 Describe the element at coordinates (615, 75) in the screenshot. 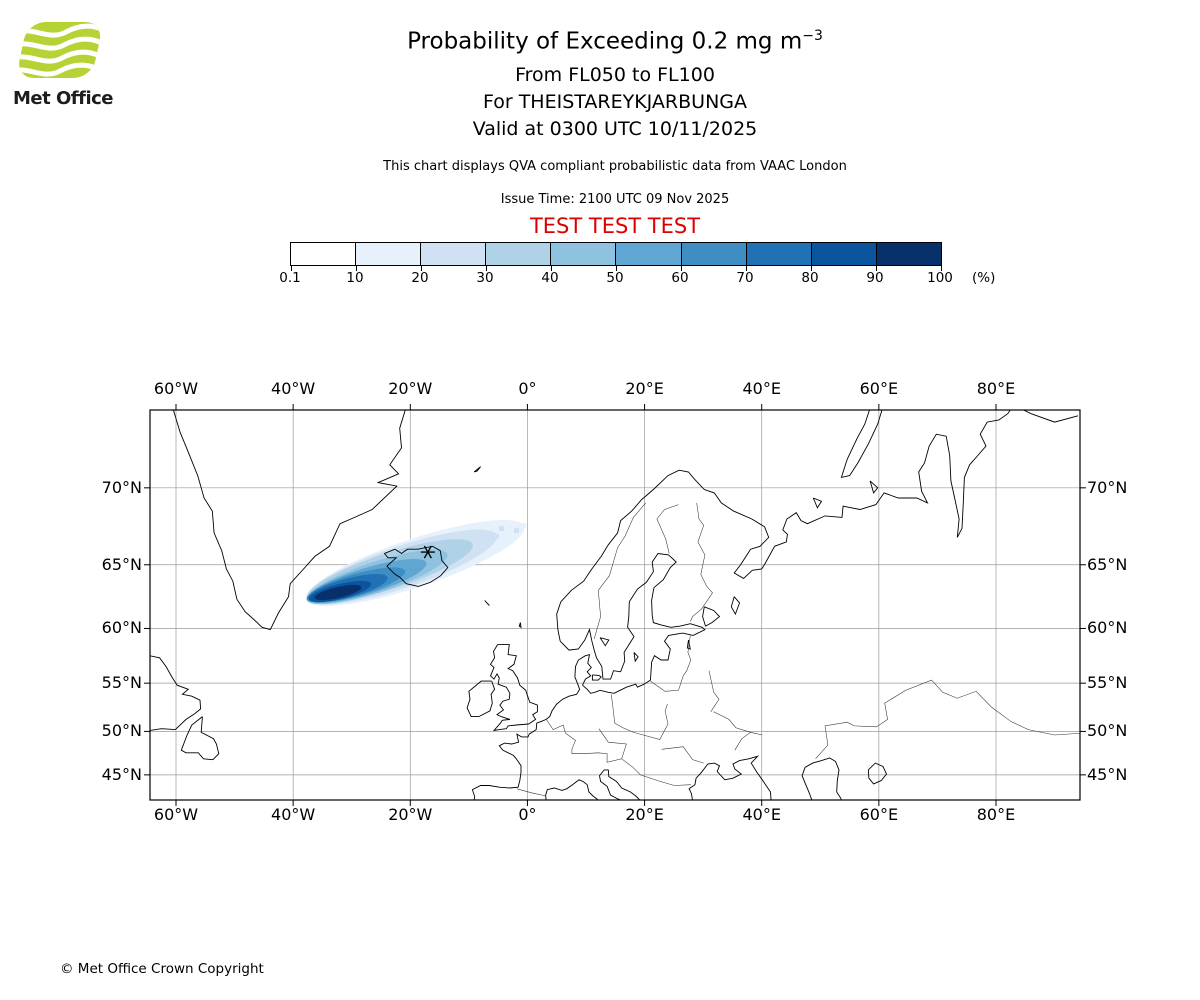

I see `flight-level-line: From FL050 to FL100` at that location.